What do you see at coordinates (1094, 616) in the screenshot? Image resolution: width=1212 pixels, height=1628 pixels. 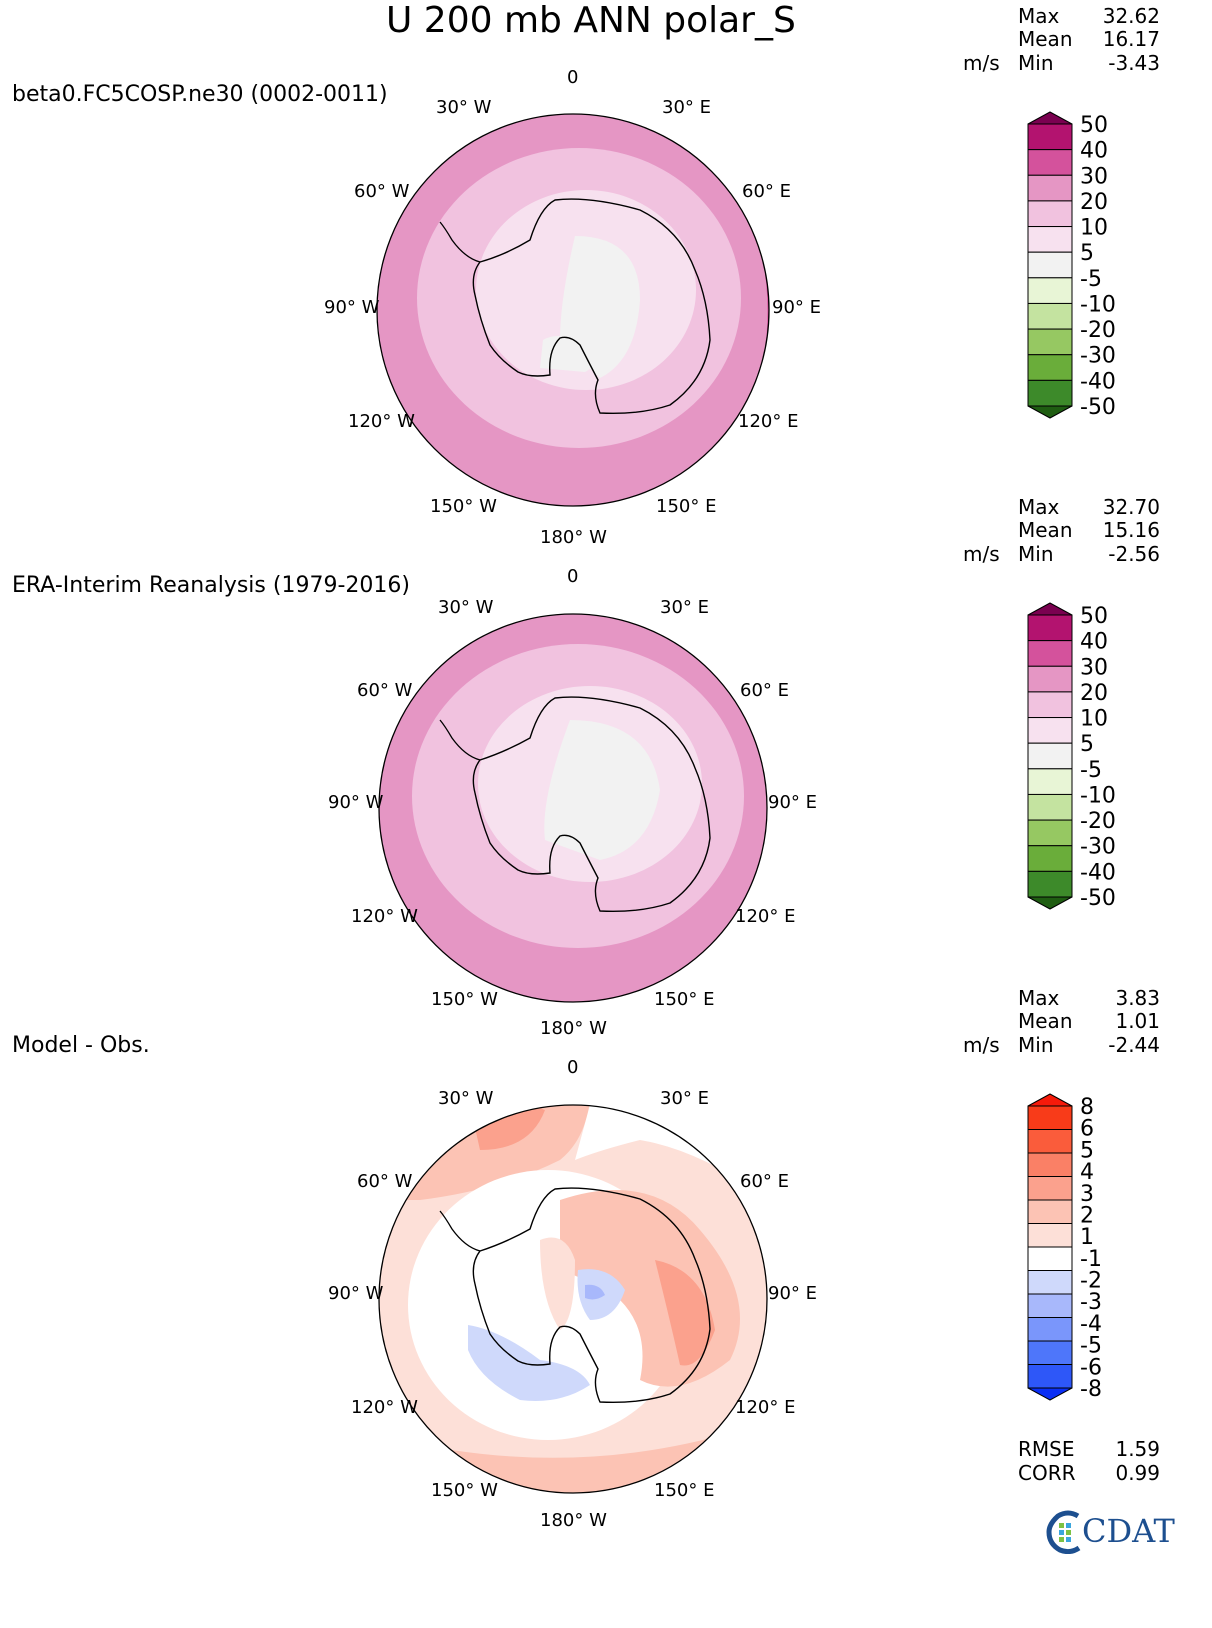 I see `colorbar-tick-label: 50` at bounding box center [1094, 616].